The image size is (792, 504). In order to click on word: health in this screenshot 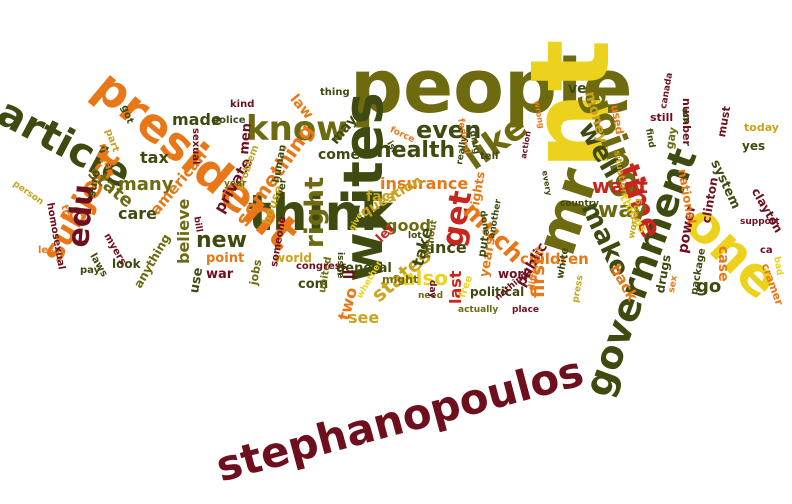, I will do `click(416, 150)`.